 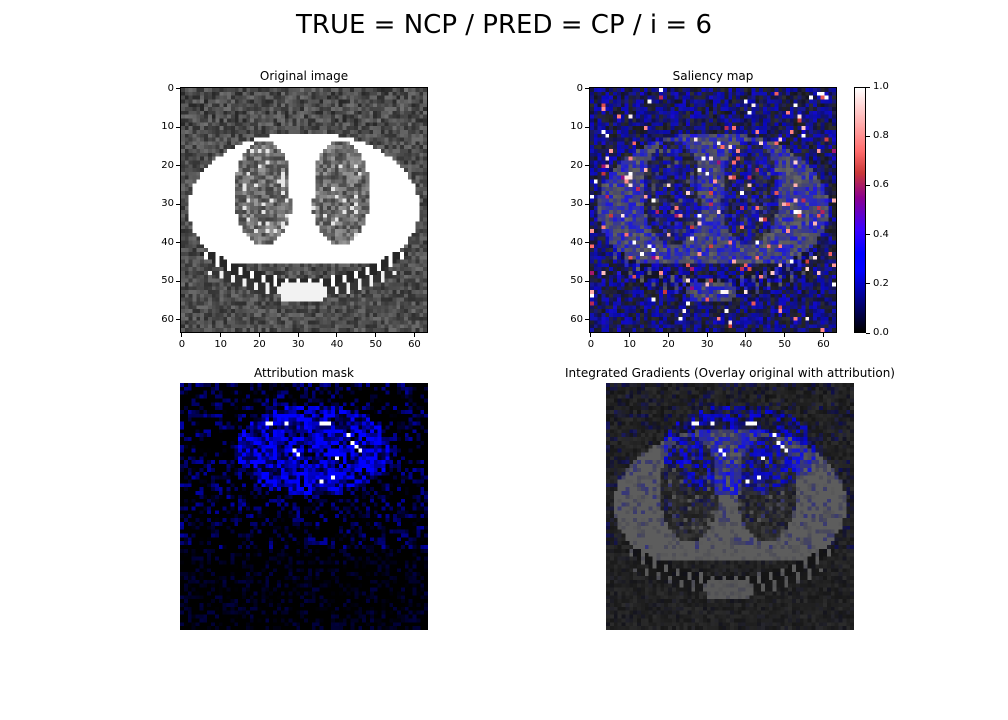 What do you see at coordinates (591, 344) in the screenshot?
I see `saliency-map-xtick-label: 0` at bounding box center [591, 344].